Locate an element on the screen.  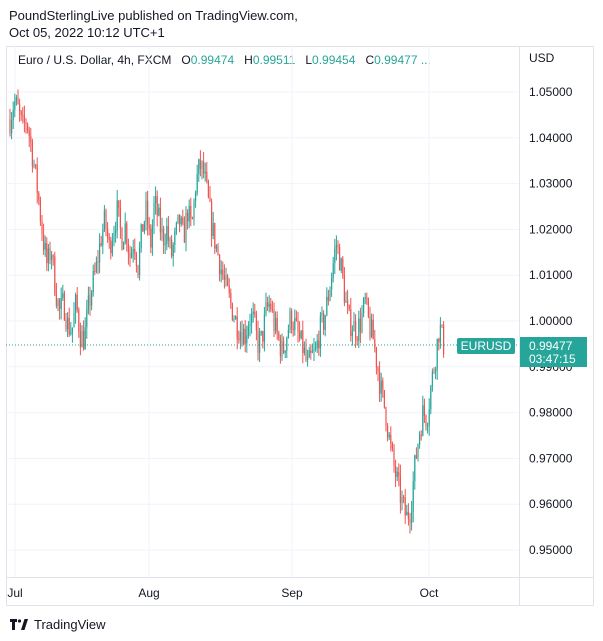
footer: TradingView is located at coordinates (58, 624).